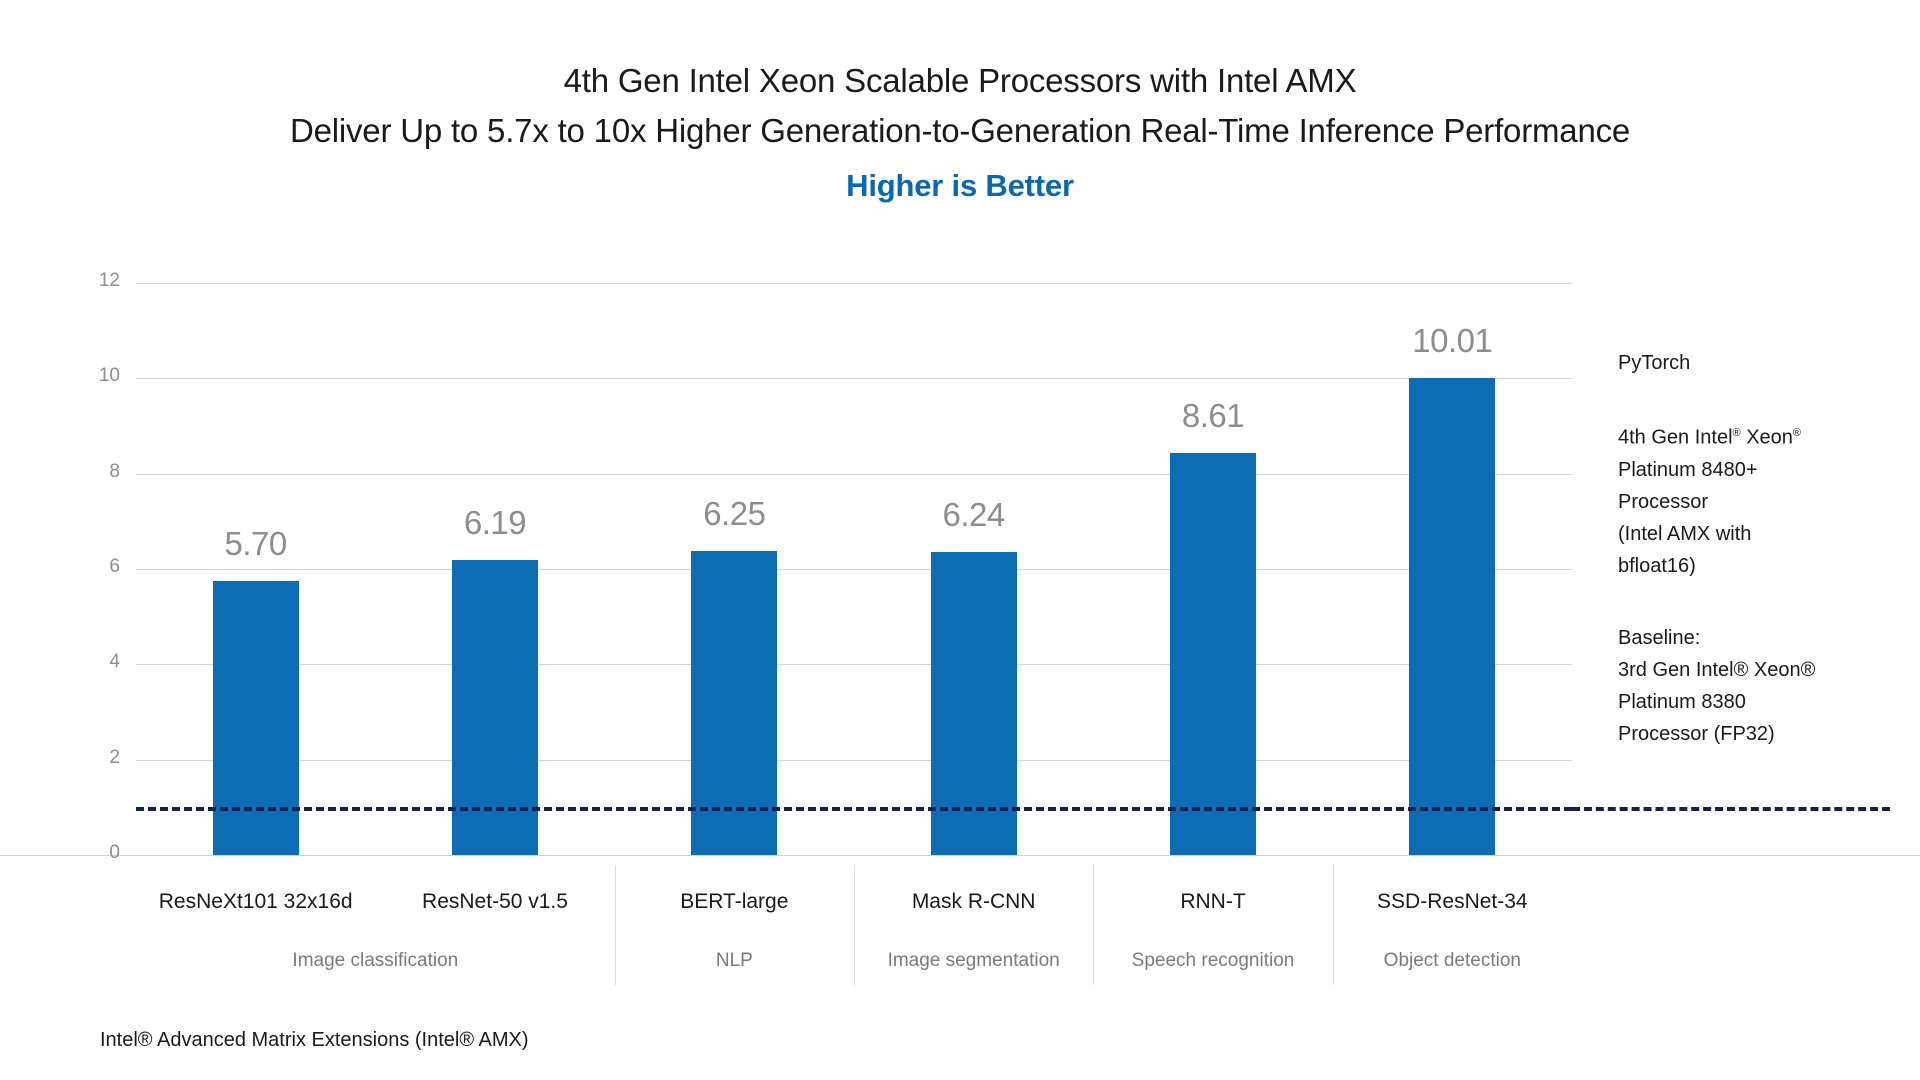  Describe the element at coordinates (255, 901) in the screenshot. I see `category-label-0: ResNeXt101 32x16d` at that location.